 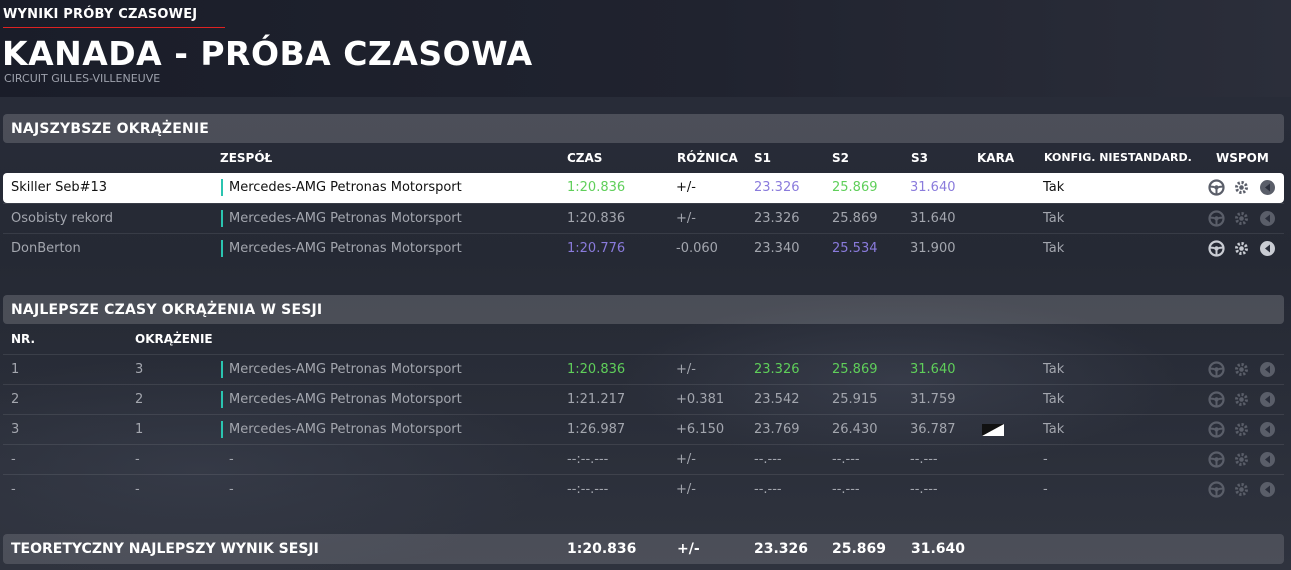 What do you see at coordinates (139, 399) in the screenshot?
I see `lap-number: 2` at bounding box center [139, 399].